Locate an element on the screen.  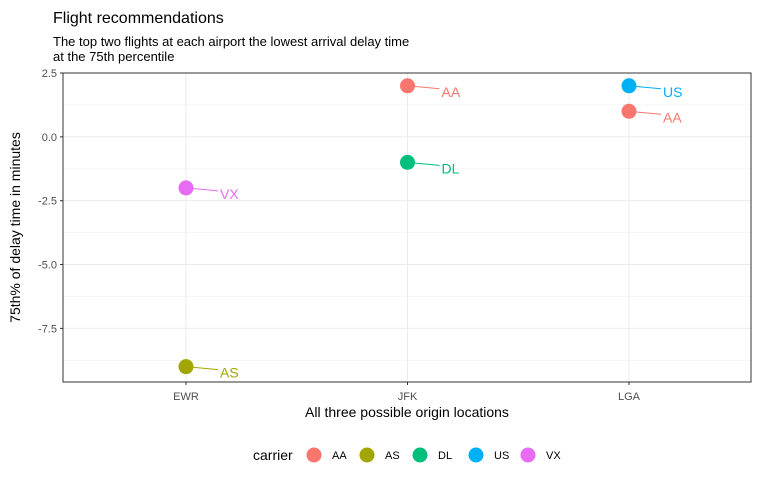
y-axis: 2.5 0.0 -2.5 -5.0 -7.5 is located at coordinates (50, 201).